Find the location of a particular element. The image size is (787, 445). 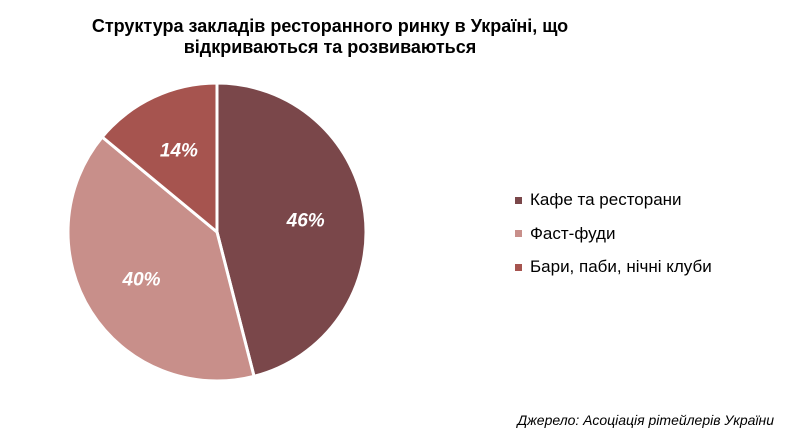

source-note: Джерело: Асоціація рітейлерів України is located at coordinates (645, 420).